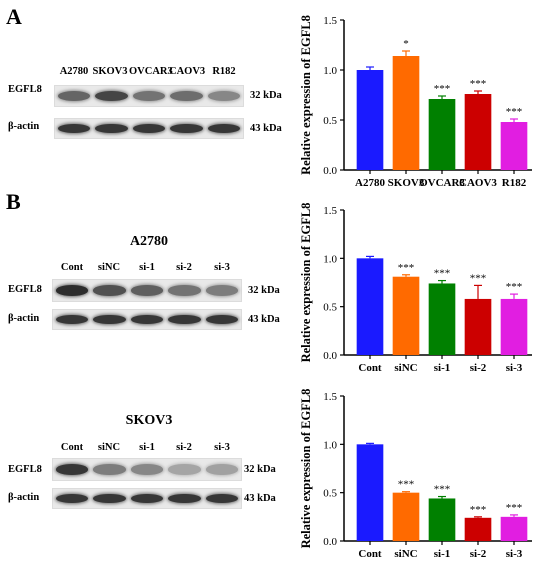 The image size is (550, 564). Describe the element at coordinates (151, 71) in the screenshot. I see `lane-label: OVCAR3` at that location.